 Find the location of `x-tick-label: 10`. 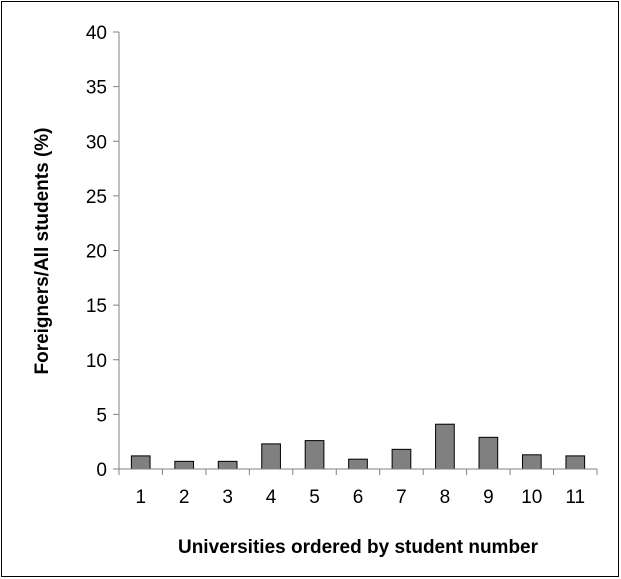

x-tick-label: 10 is located at coordinates (531, 497).